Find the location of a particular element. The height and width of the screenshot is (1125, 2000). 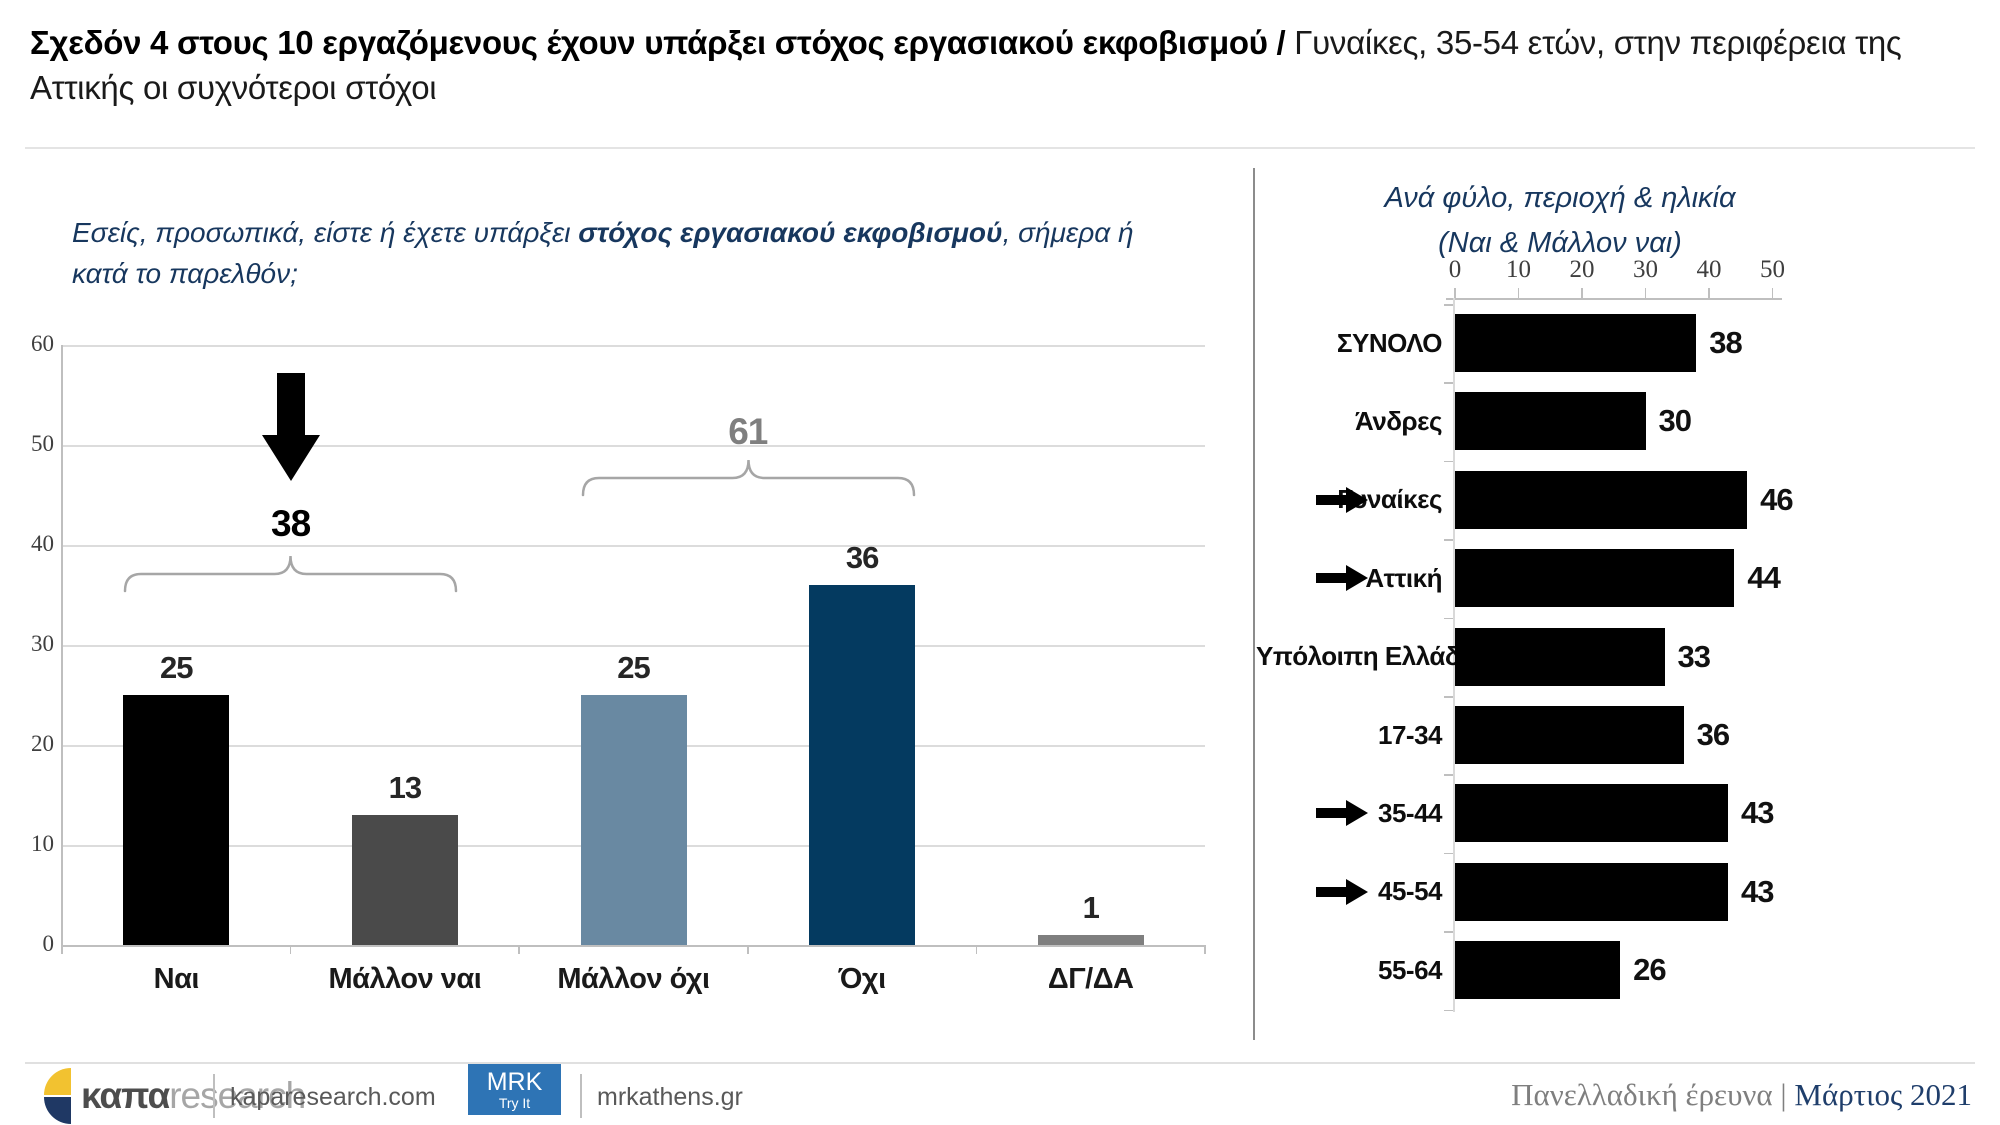

footer-divider is located at coordinates (1000, 1063).